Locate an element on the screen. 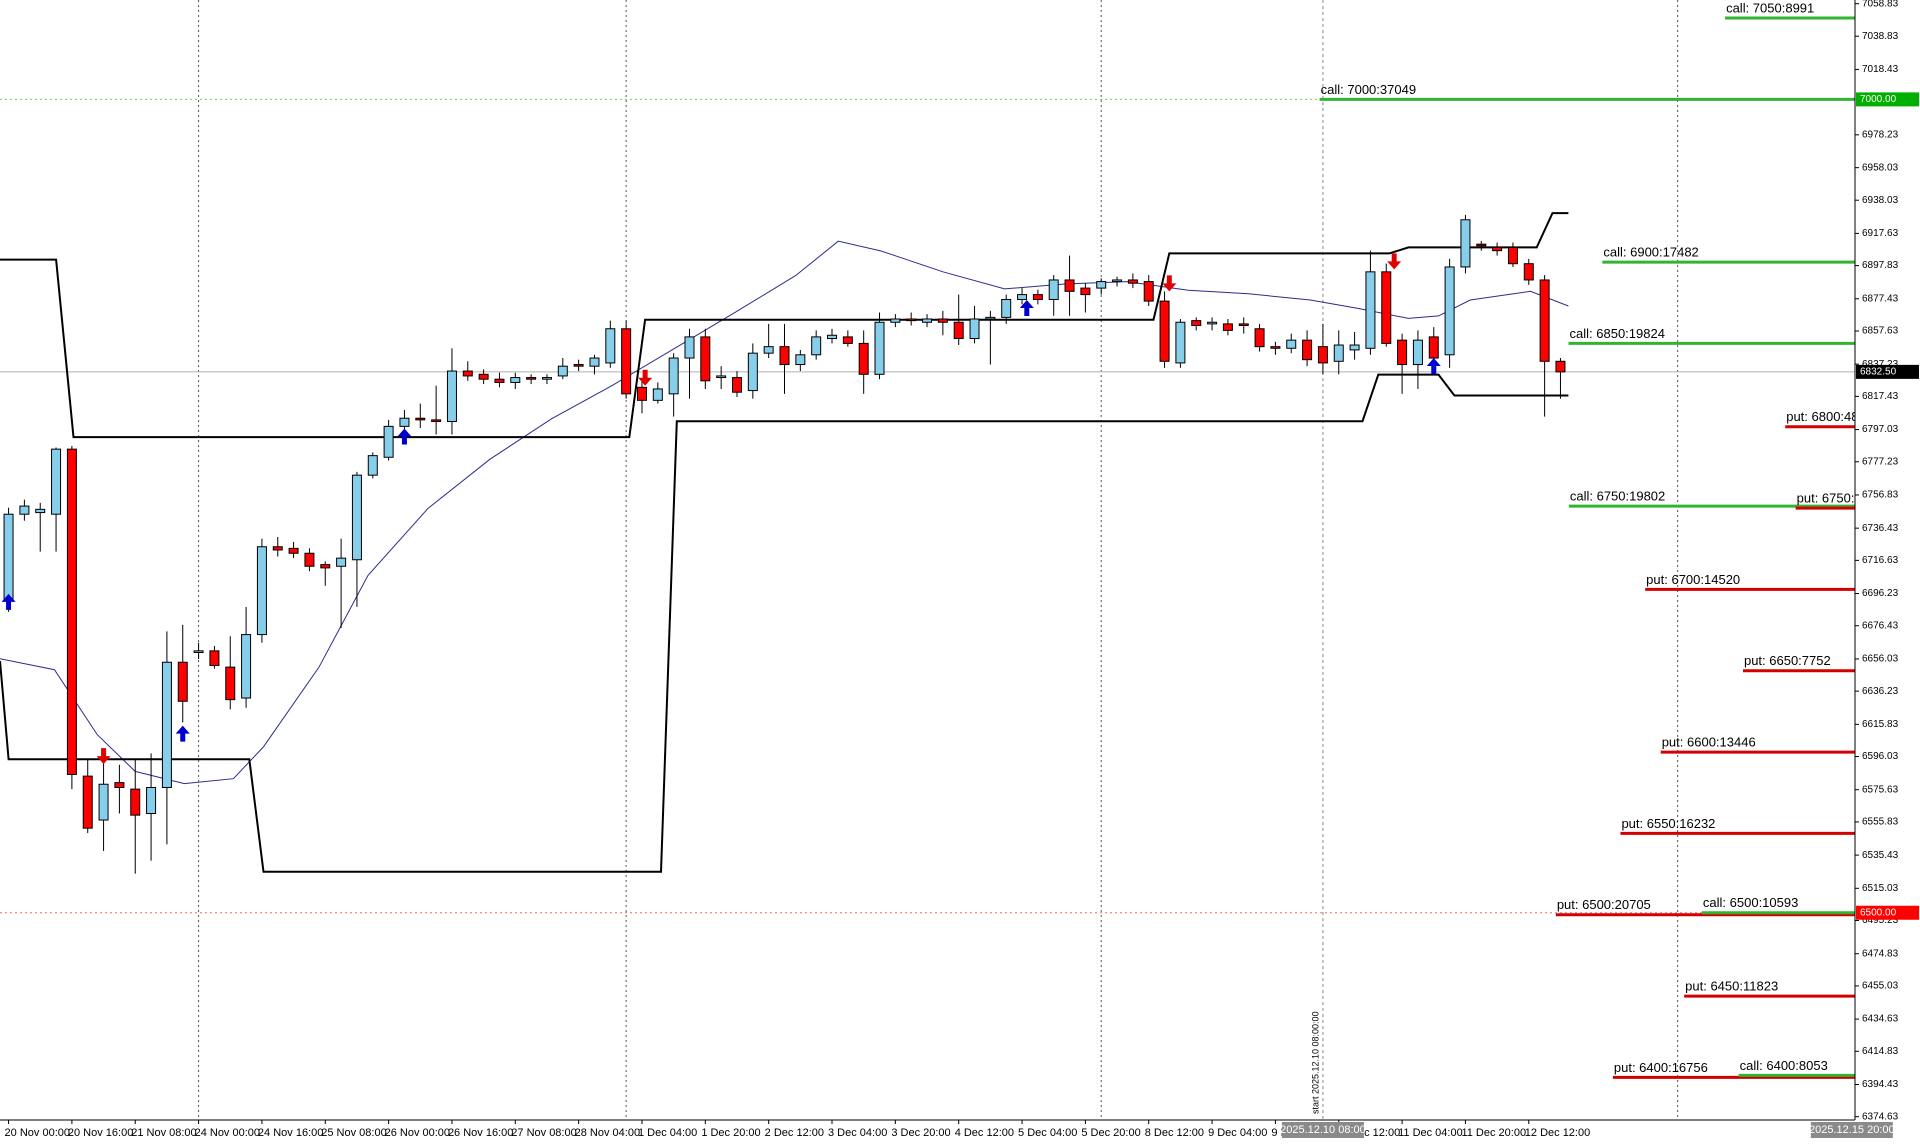  option-level-label: call: 7000:37049 is located at coordinates (1368, 89).